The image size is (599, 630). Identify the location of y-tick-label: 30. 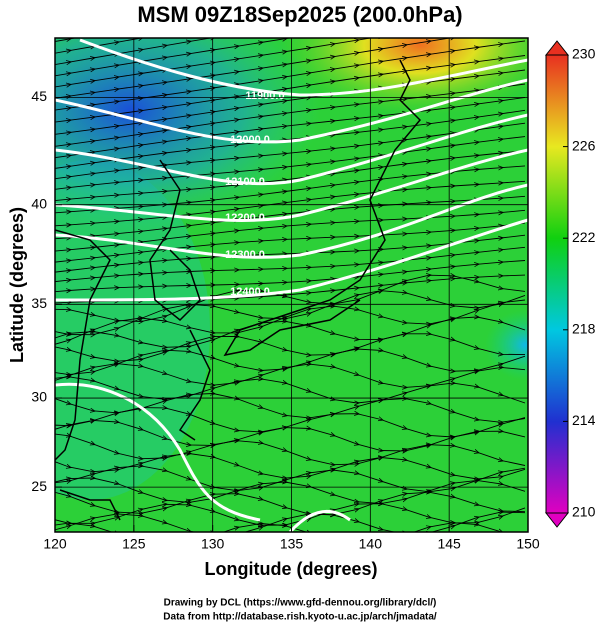
(39, 397).